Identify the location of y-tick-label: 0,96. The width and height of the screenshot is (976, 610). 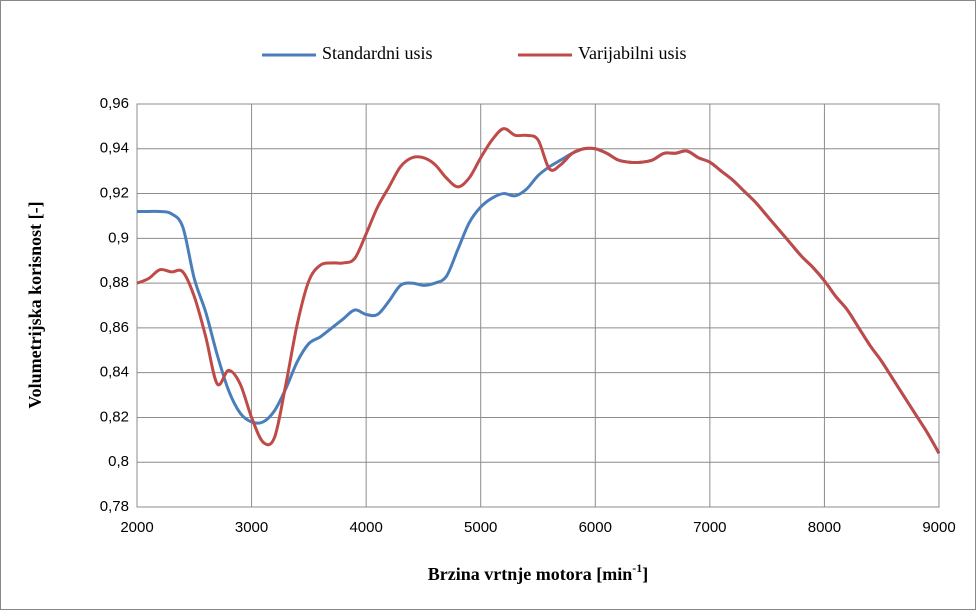
(114, 103).